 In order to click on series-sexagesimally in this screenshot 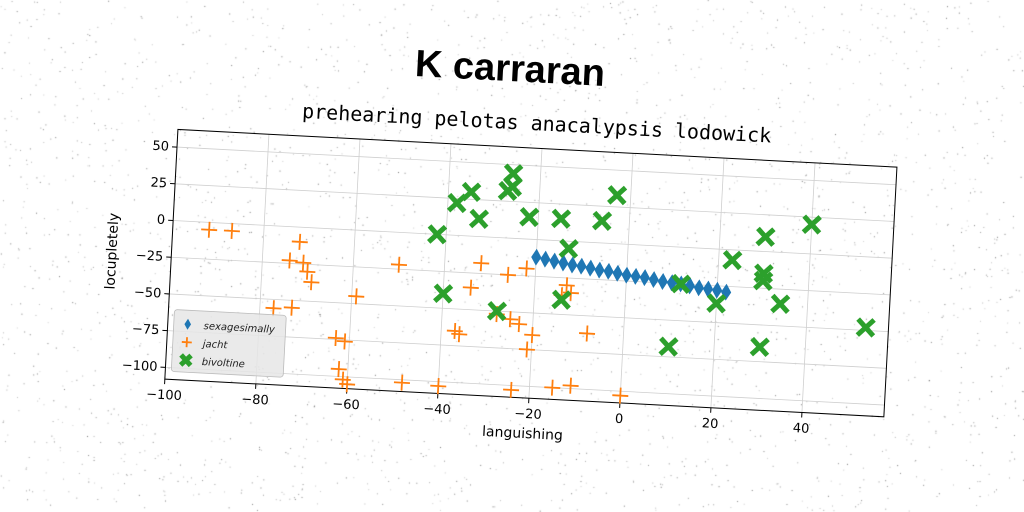, I will do `click(631, 274)`.